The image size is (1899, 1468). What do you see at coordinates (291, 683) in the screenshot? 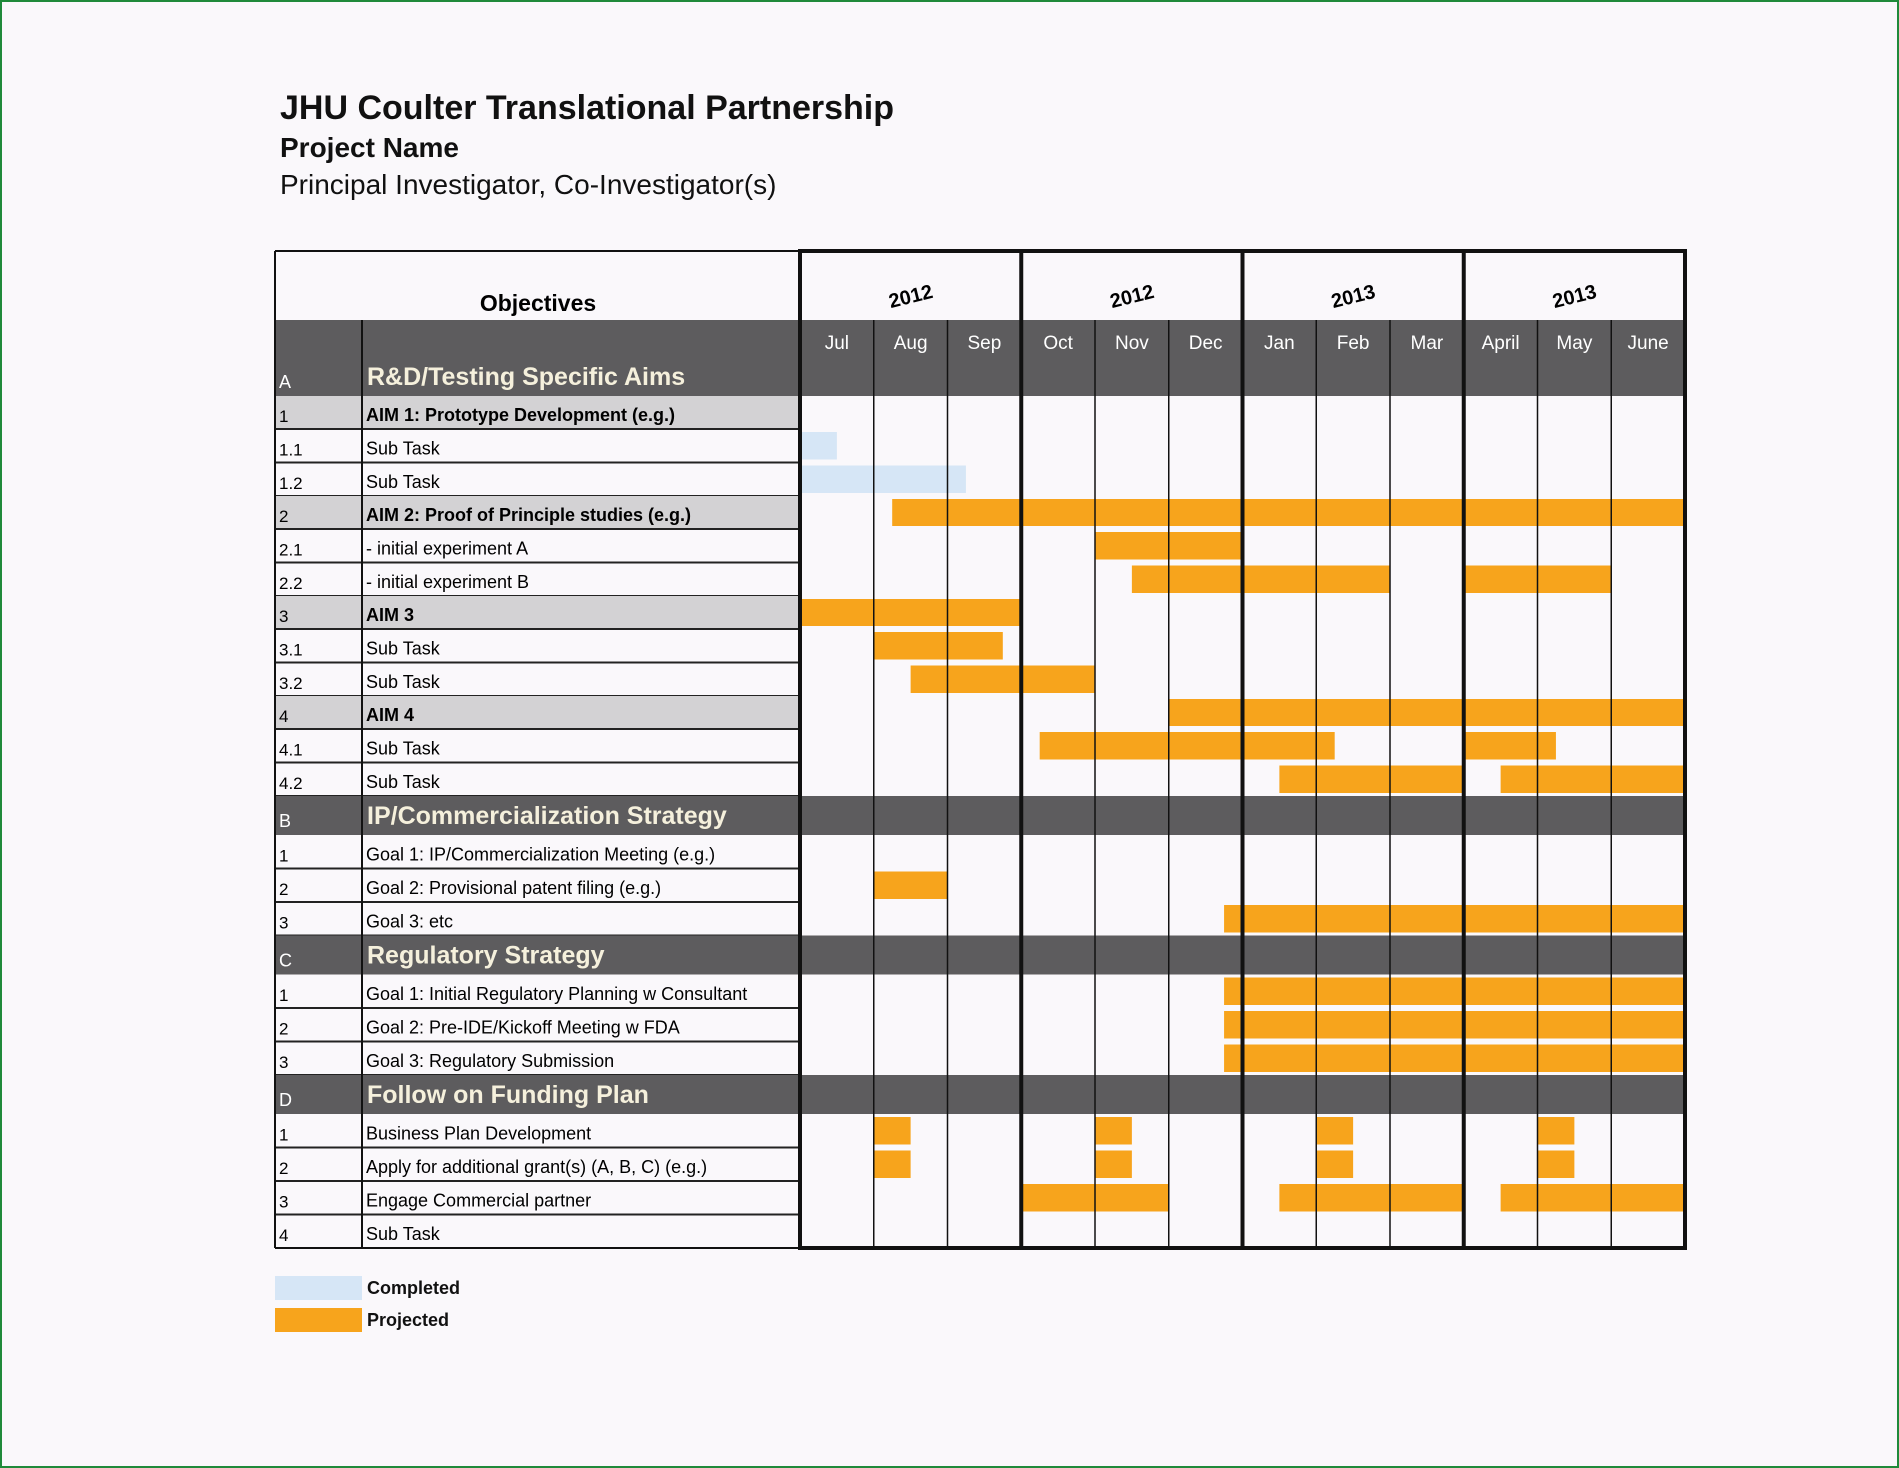
I see `row-id: 3.2` at bounding box center [291, 683].